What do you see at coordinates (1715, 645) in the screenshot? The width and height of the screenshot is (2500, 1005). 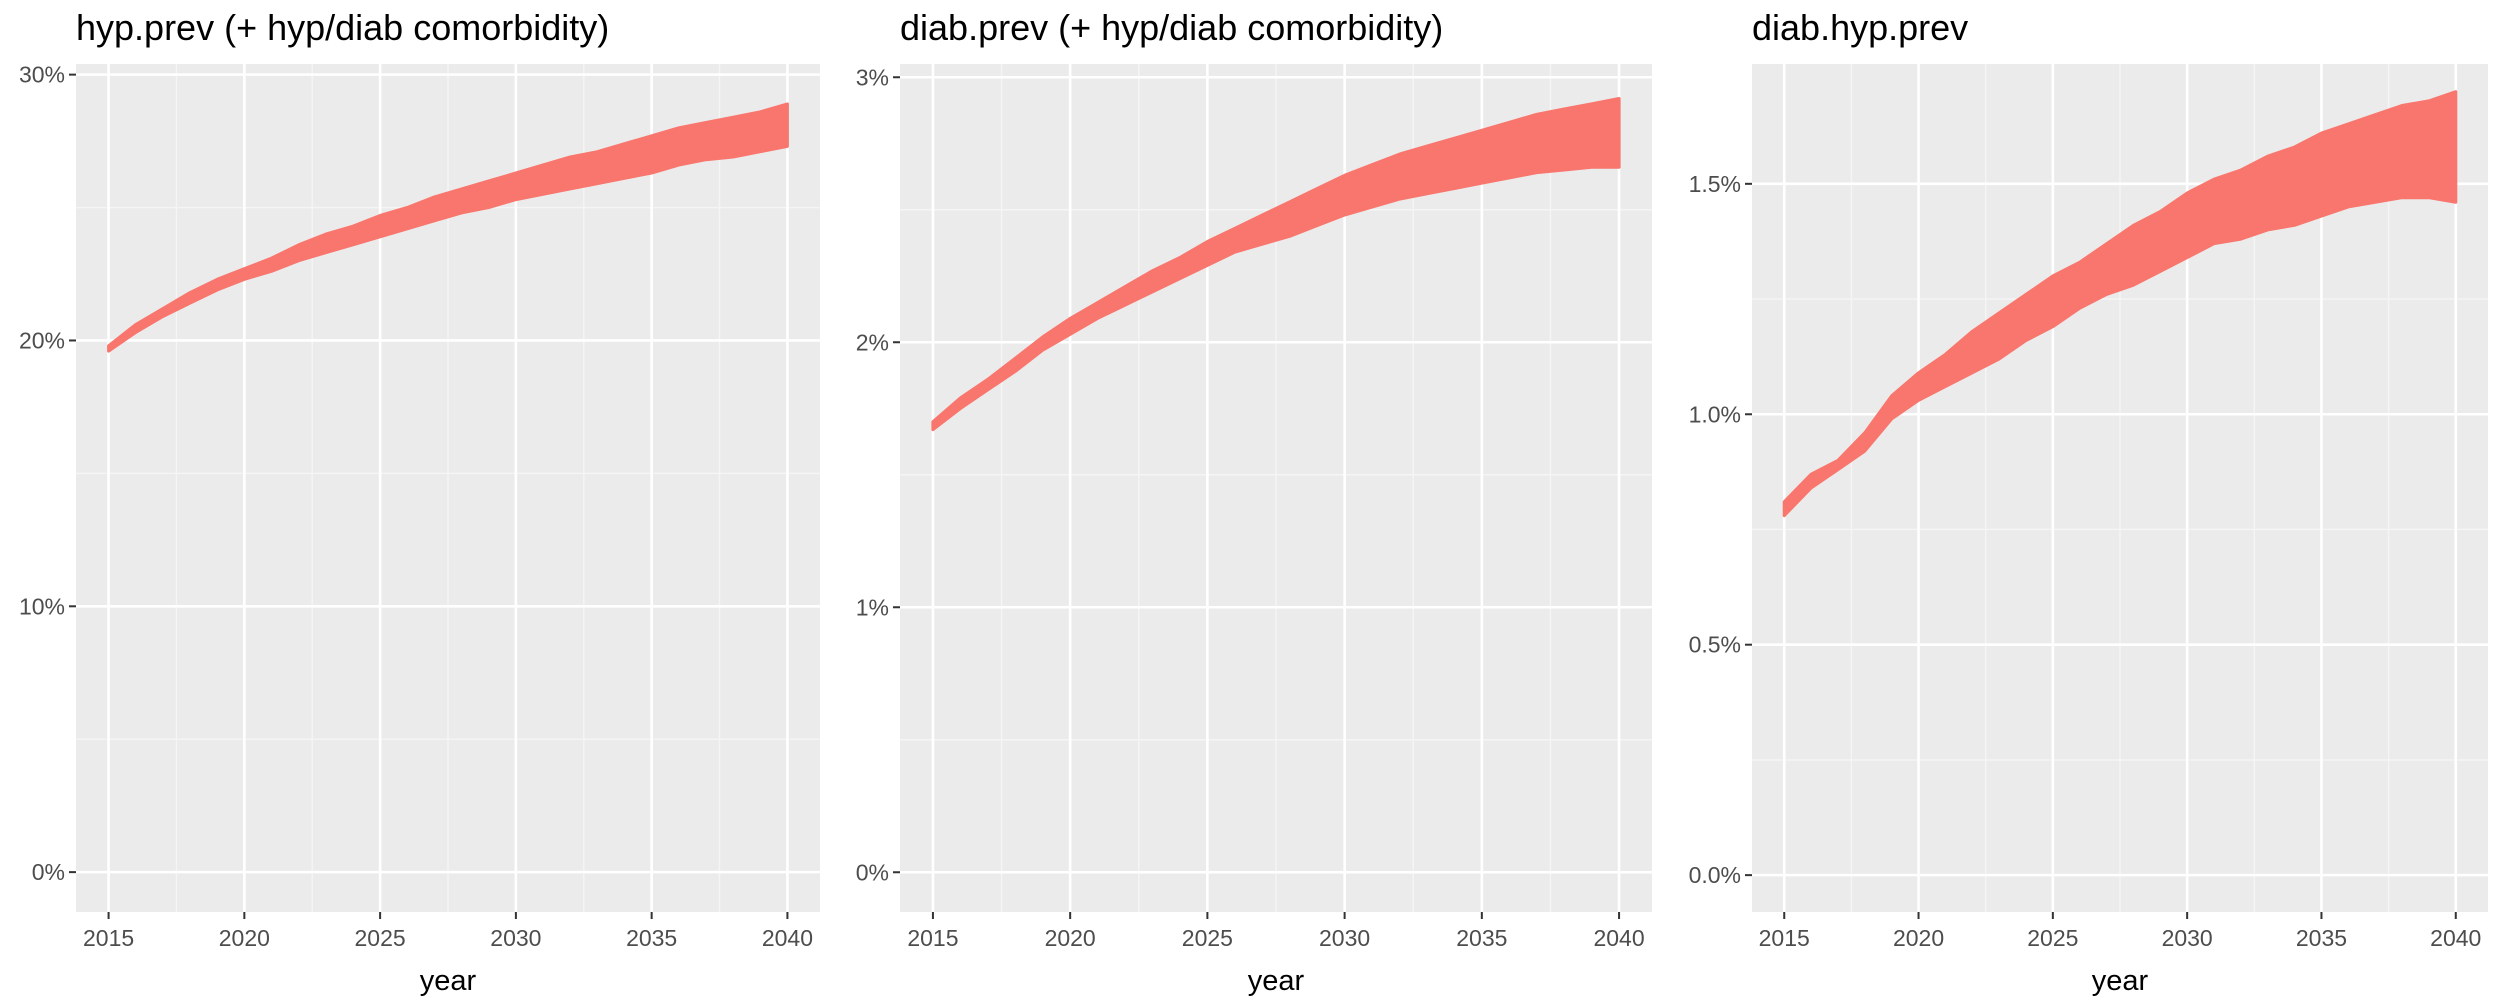 I see `y-tick-label: 0.5%` at bounding box center [1715, 645].